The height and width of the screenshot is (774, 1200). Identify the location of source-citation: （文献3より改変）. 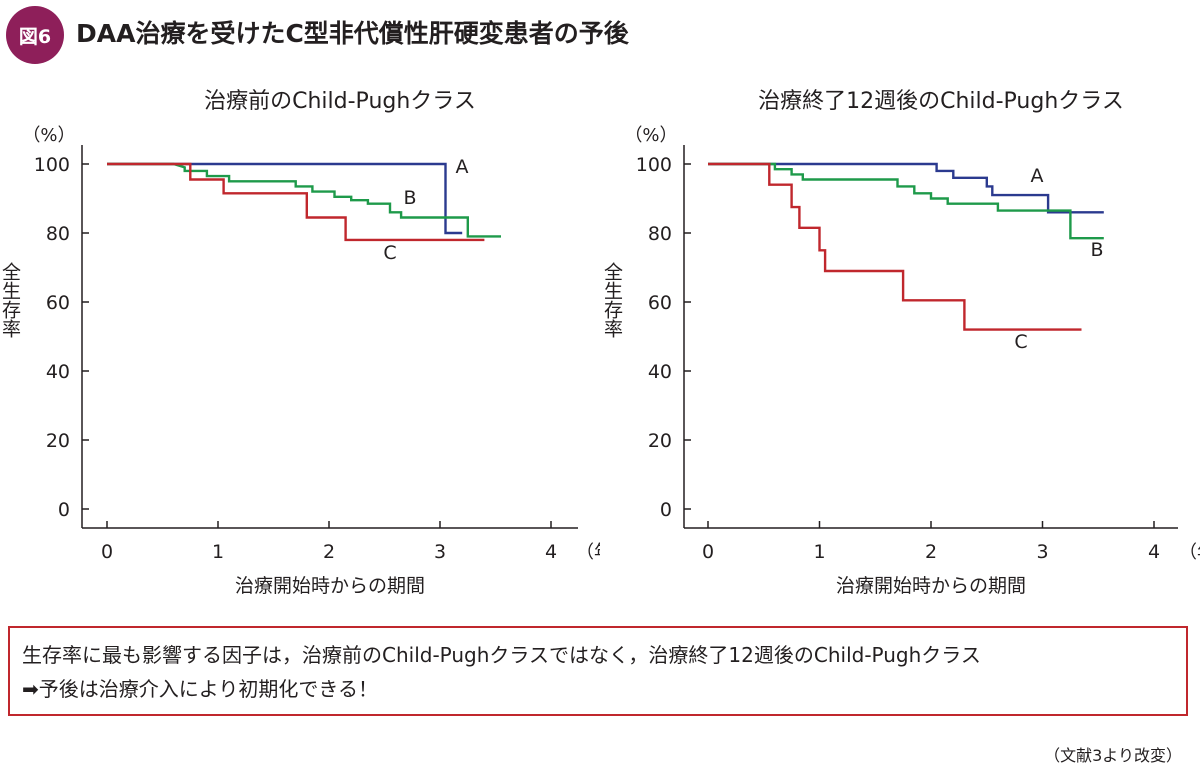
(1113, 755).